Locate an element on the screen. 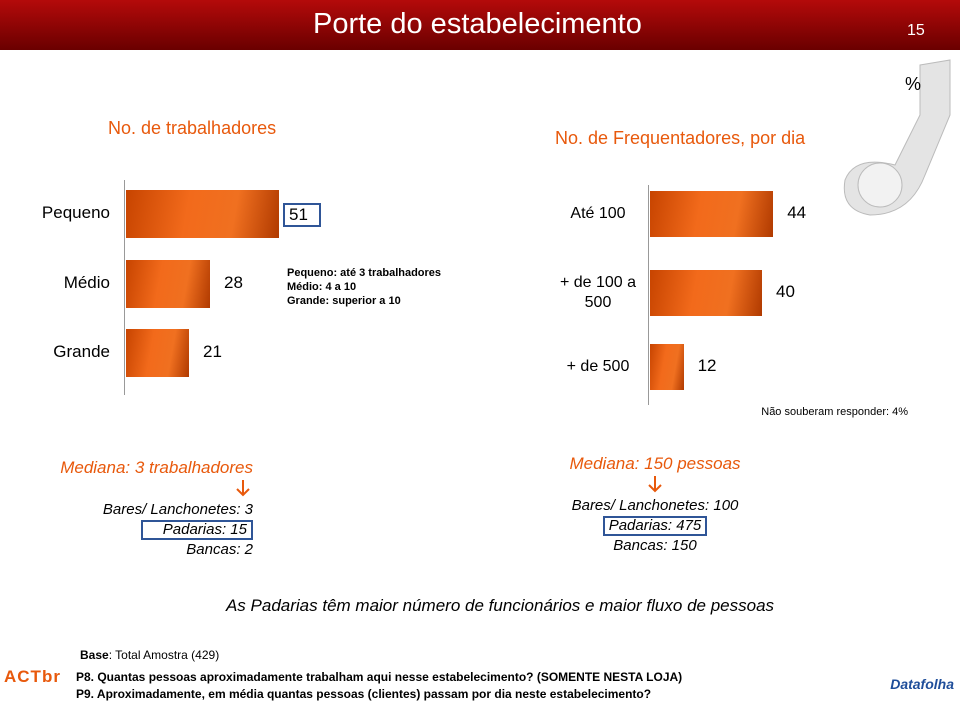 The image size is (960, 704). median-line: Padarias: 475 is located at coordinates (655, 526).